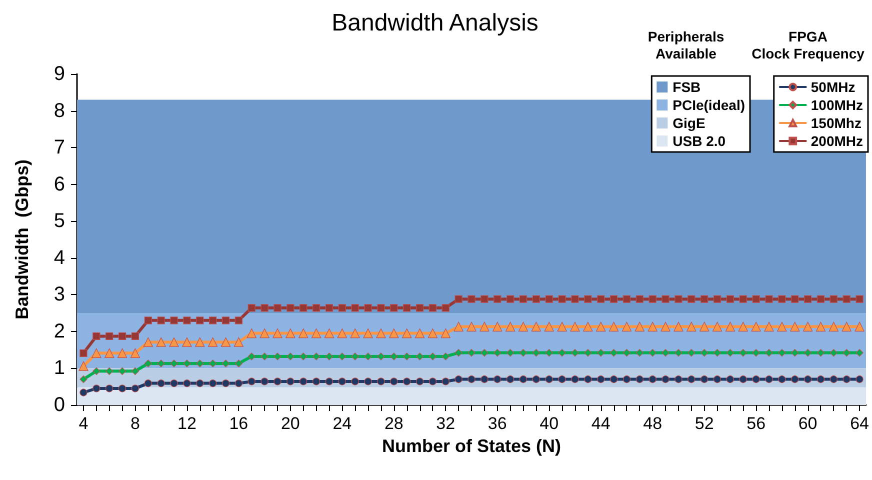 The width and height of the screenshot is (872, 480). What do you see at coordinates (652, 423) in the screenshot?
I see `x-tick-label: 48` at bounding box center [652, 423].